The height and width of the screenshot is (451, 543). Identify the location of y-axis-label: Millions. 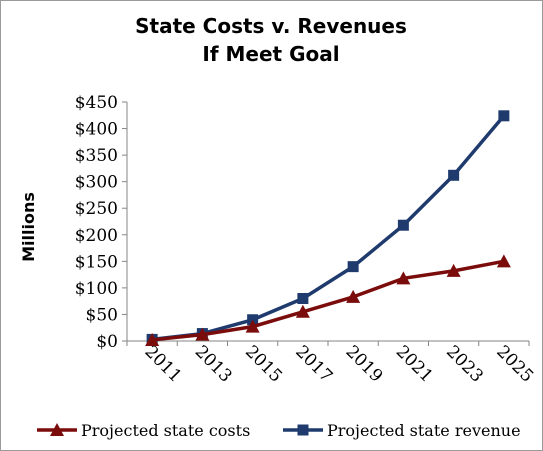
(28, 227).